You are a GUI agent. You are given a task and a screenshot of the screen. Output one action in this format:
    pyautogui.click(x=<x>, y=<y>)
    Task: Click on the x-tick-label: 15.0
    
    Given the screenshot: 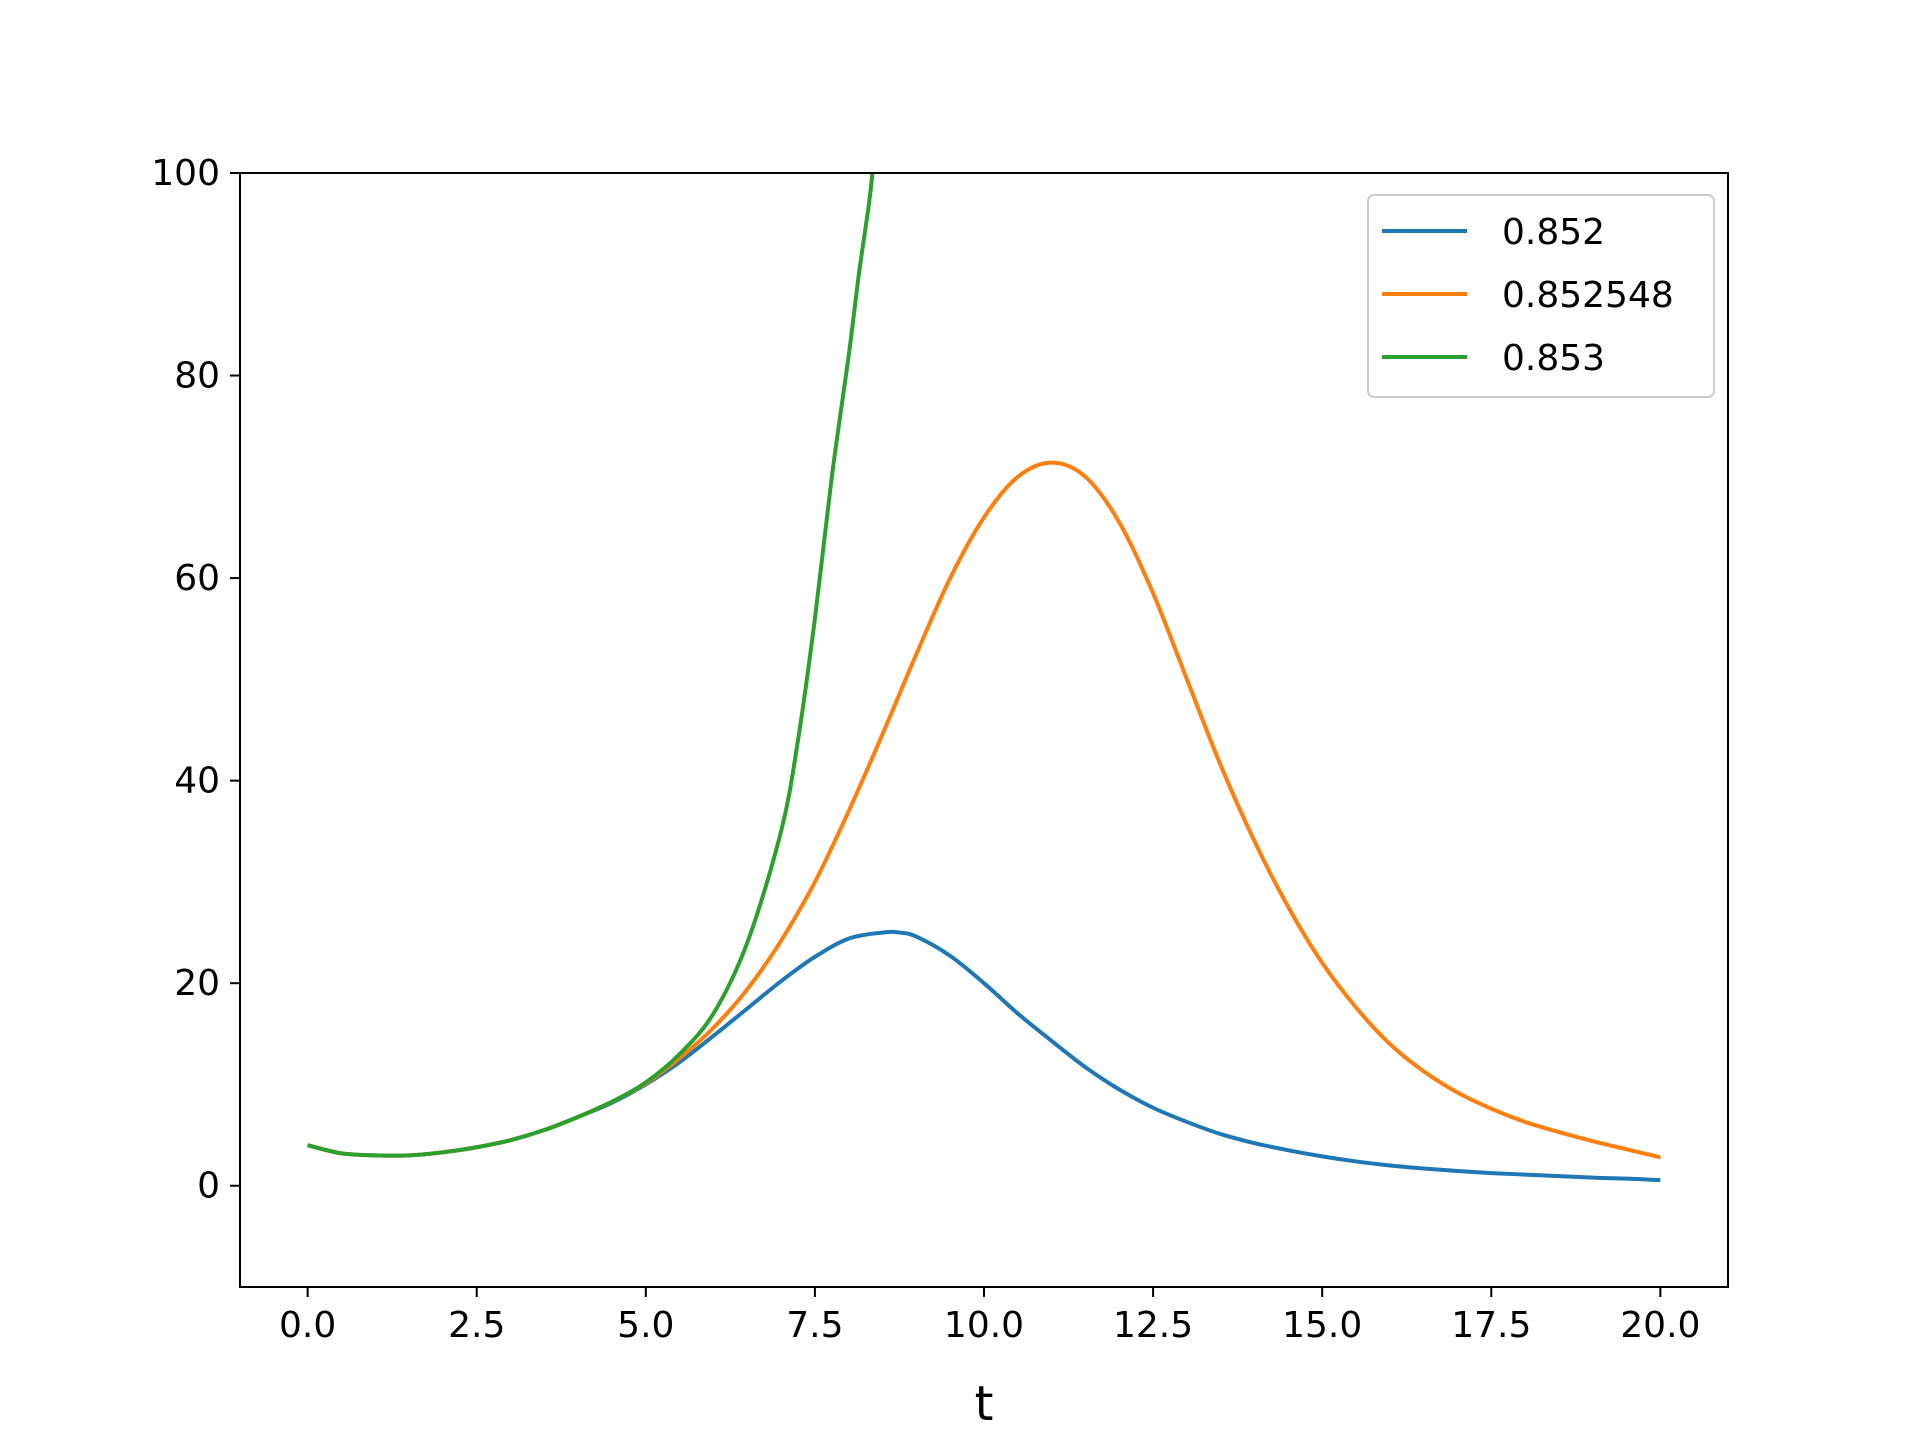 What is the action you would take?
    pyautogui.click(x=1322, y=1325)
    